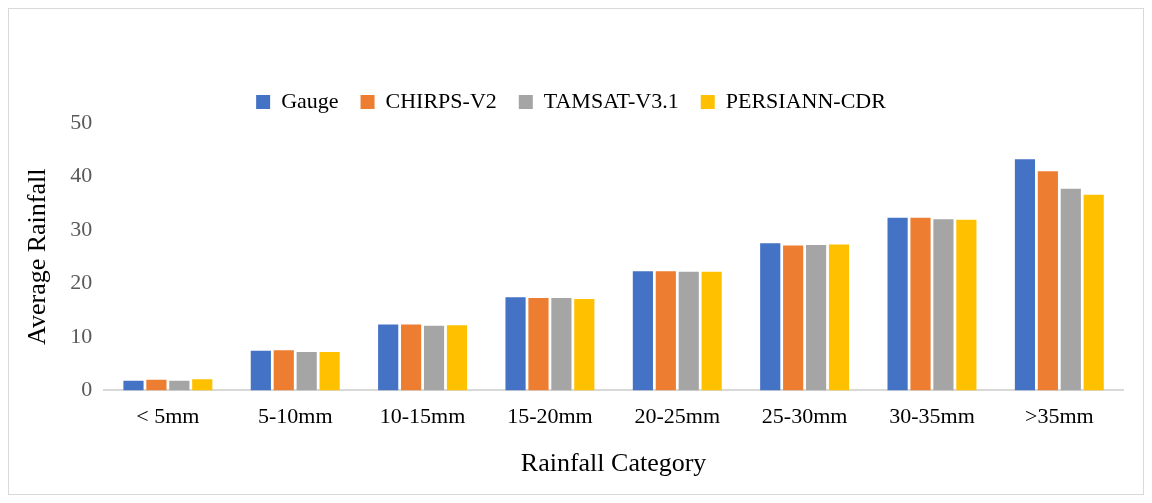 The height and width of the screenshot is (503, 1152). Describe the element at coordinates (310, 100) in the screenshot. I see `legend-label: Gauge` at that location.